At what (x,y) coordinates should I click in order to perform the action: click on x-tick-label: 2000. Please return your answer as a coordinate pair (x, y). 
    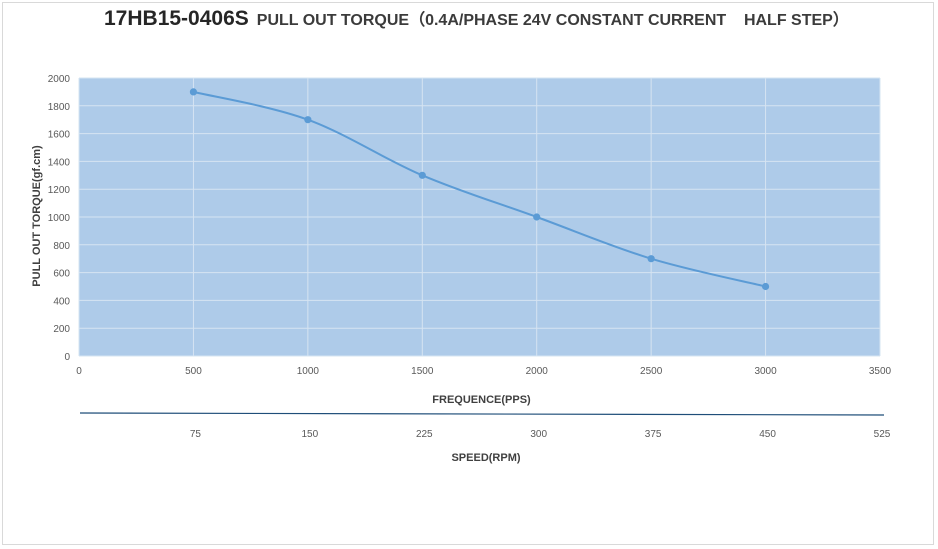
    Looking at the image, I should click on (537, 371).